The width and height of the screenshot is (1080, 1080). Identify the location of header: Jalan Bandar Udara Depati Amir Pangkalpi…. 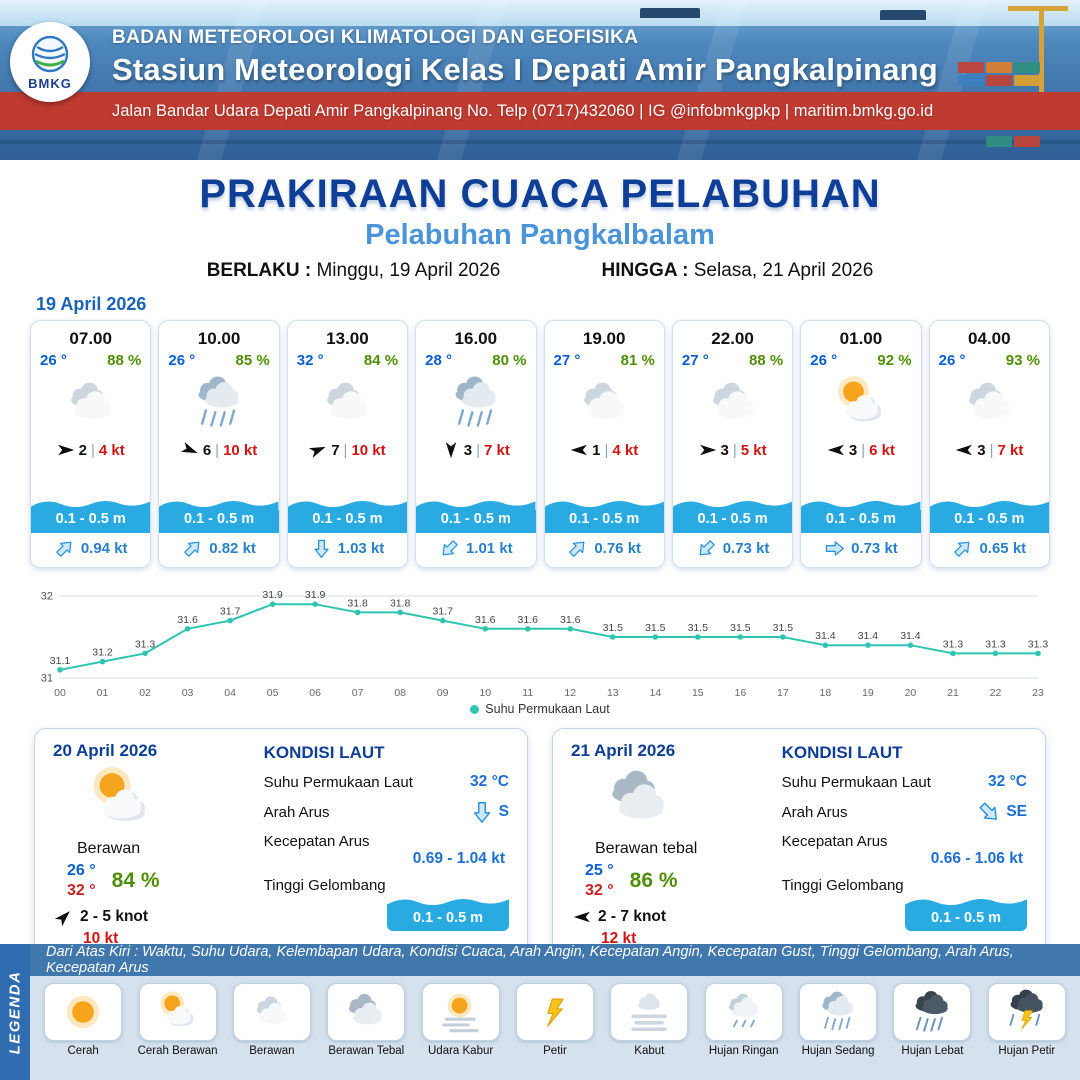
(540, 80).